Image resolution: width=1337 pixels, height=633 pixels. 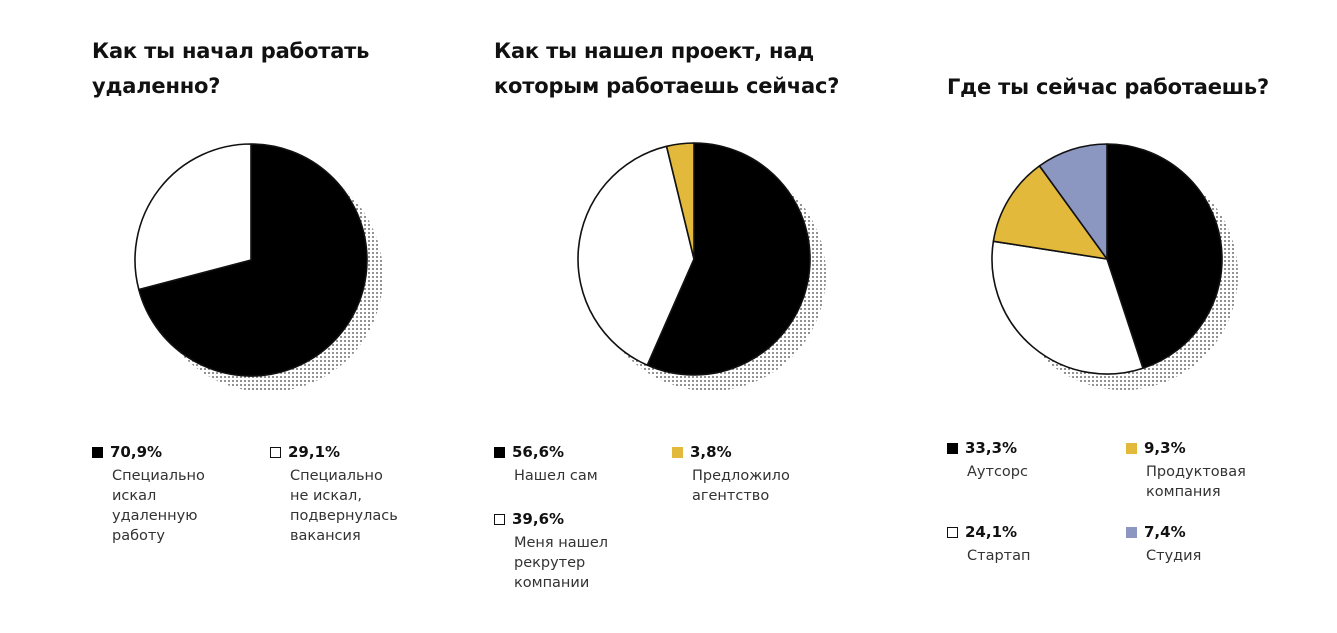 I want to click on chart-title: Как ты начал работать удаленно?, so click(x=231, y=68).